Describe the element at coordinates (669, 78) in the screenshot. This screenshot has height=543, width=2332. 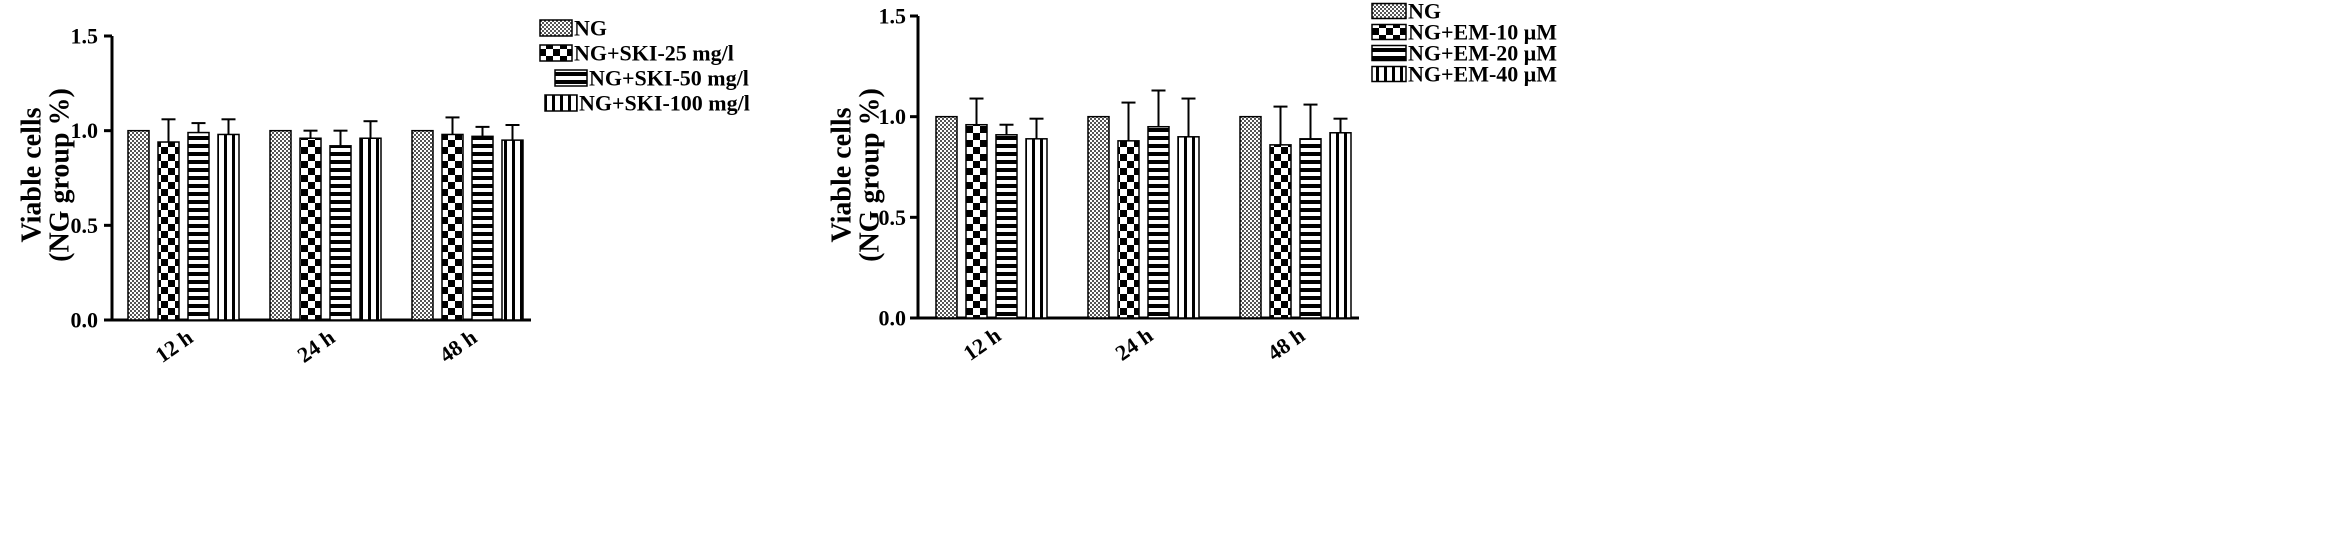
I see `legend-label: NG+SKI-50 mg/l` at that location.